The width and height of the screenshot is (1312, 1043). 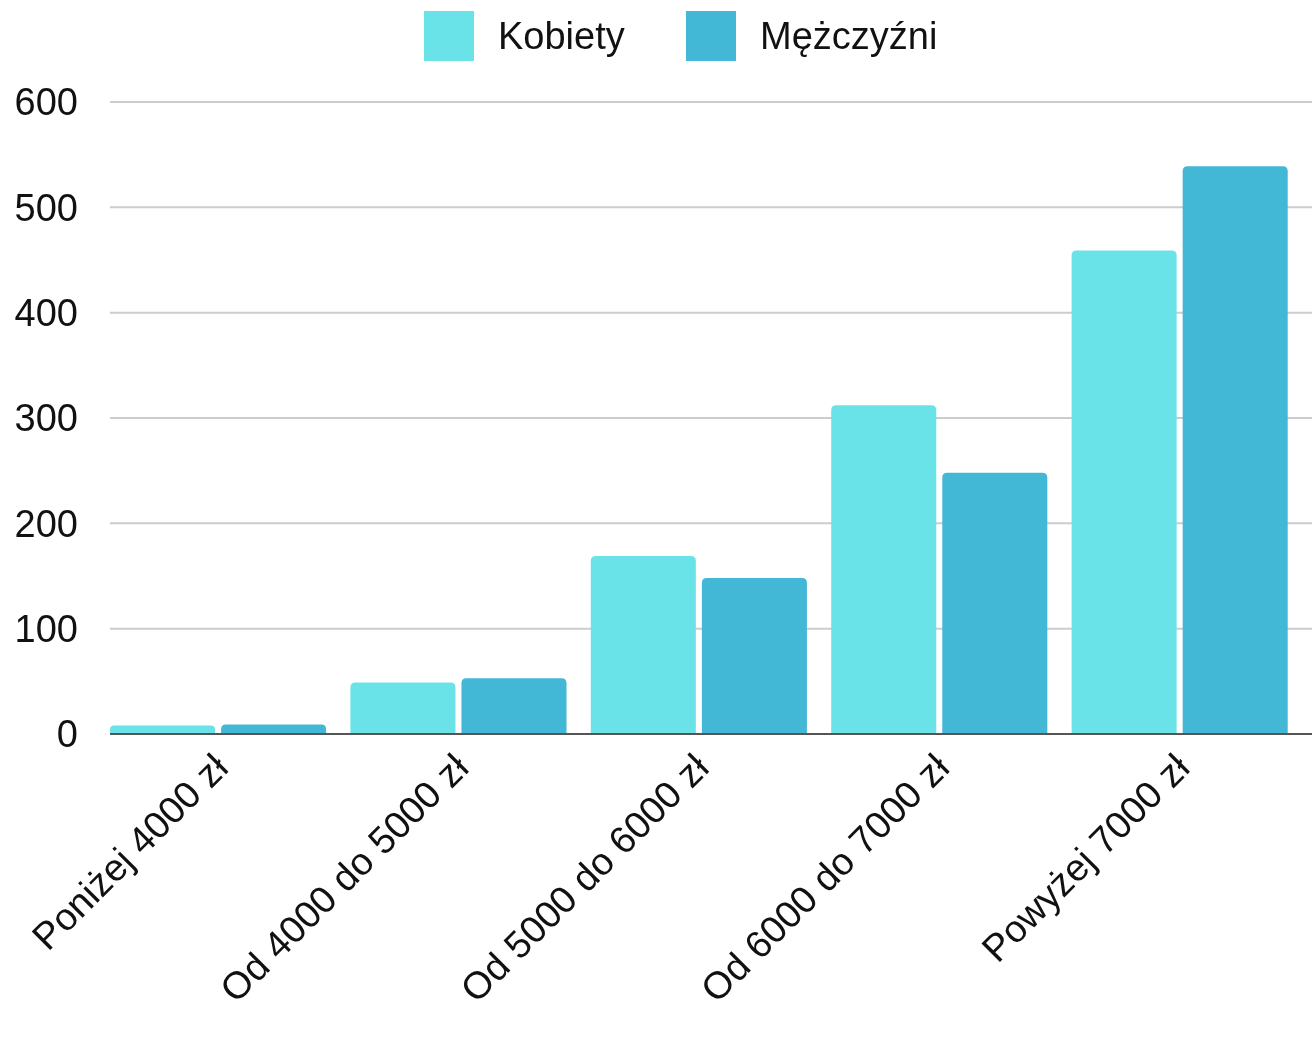 I want to click on y-tick-label: 400, so click(x=46, y=312).